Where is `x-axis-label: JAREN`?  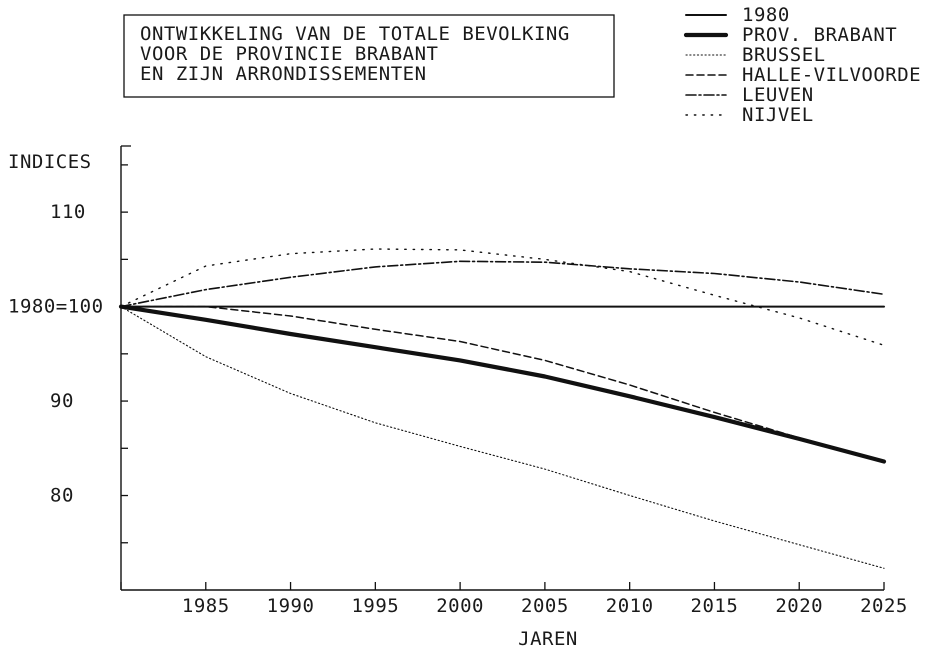
x-axis-label: JAREN is located at coordinates (548, 639).